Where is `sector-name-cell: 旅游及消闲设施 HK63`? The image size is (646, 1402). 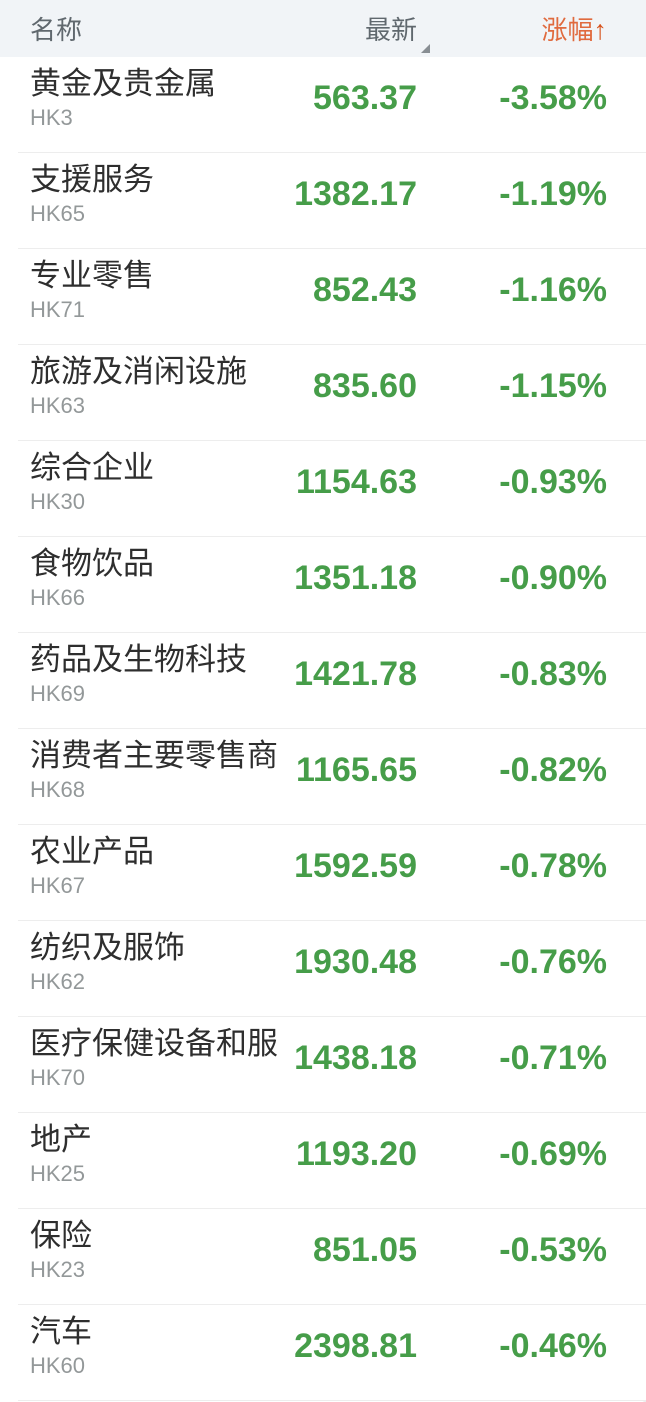 sector-name-cell: 旅游及消闲设施 HK63 is located at coordinates (155, 386).